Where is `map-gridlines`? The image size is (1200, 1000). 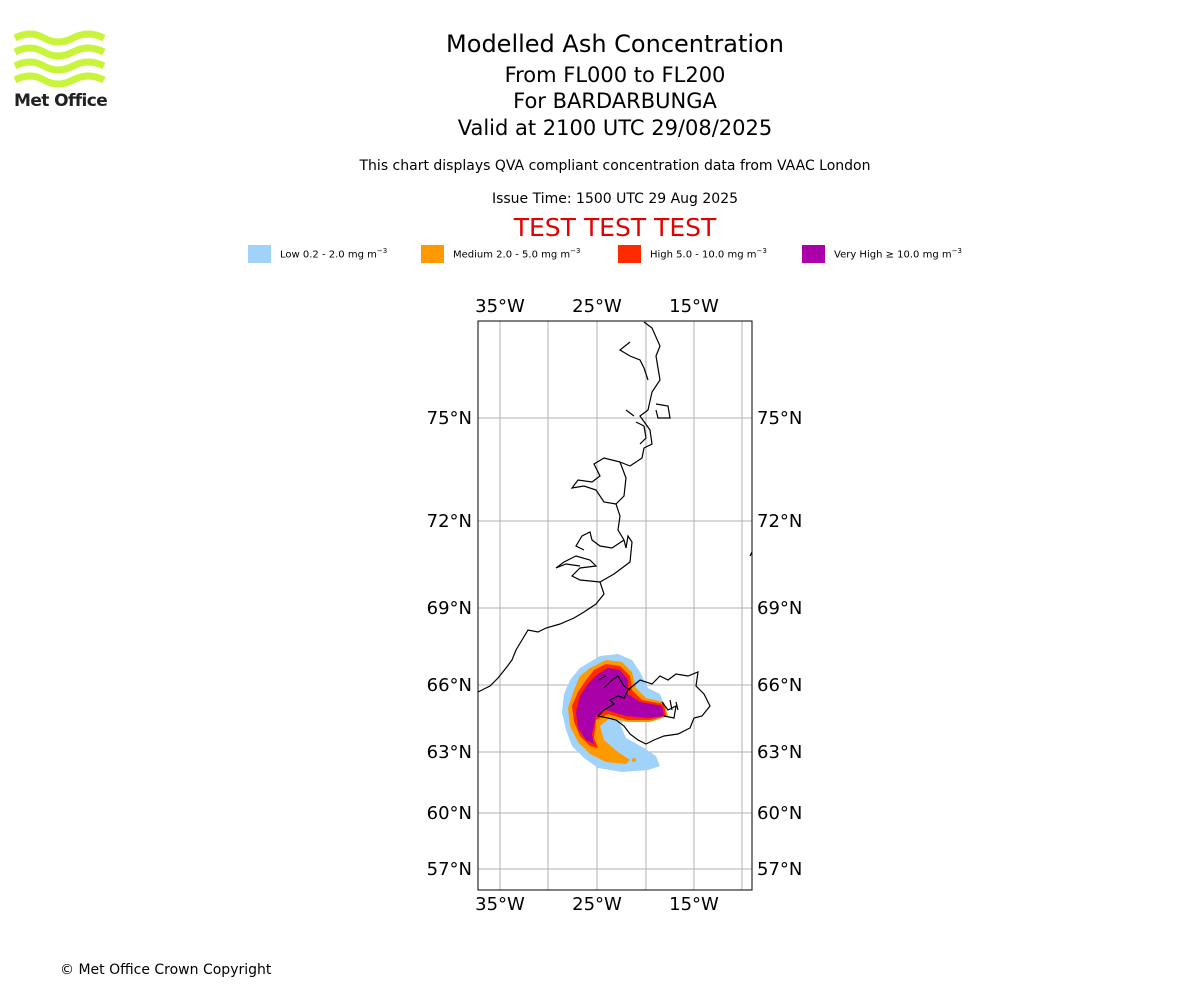
map-gridlines is located at coordinates (615, 605).